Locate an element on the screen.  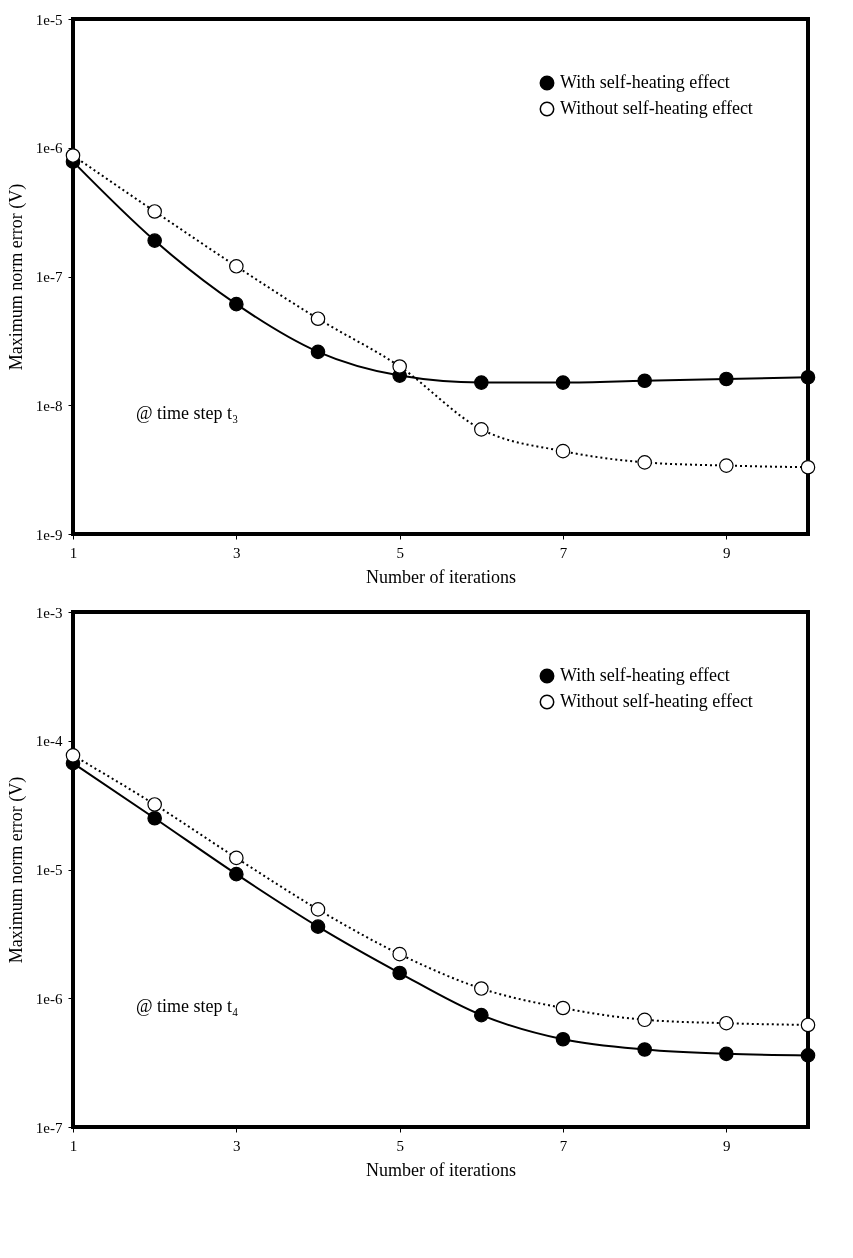
annotation: @ time step t₃ is located at coordinates (187, 413).